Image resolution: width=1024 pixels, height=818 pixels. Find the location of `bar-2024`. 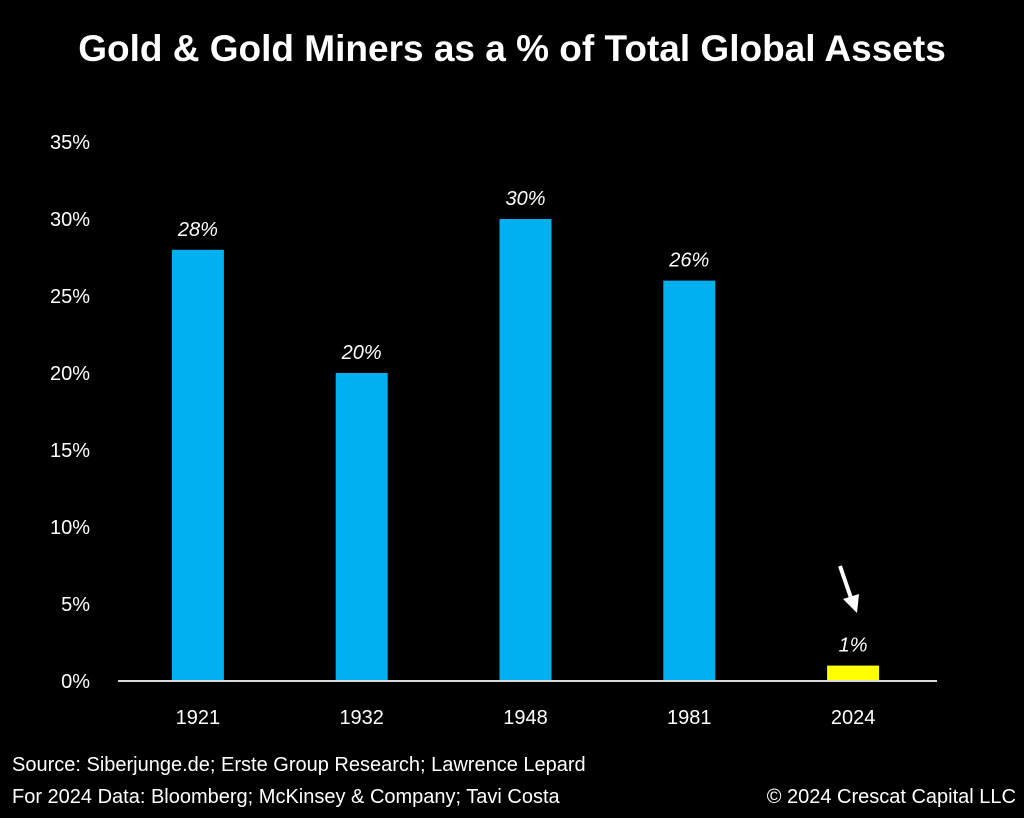

bar-2024 is located at coordinates (853, 673).